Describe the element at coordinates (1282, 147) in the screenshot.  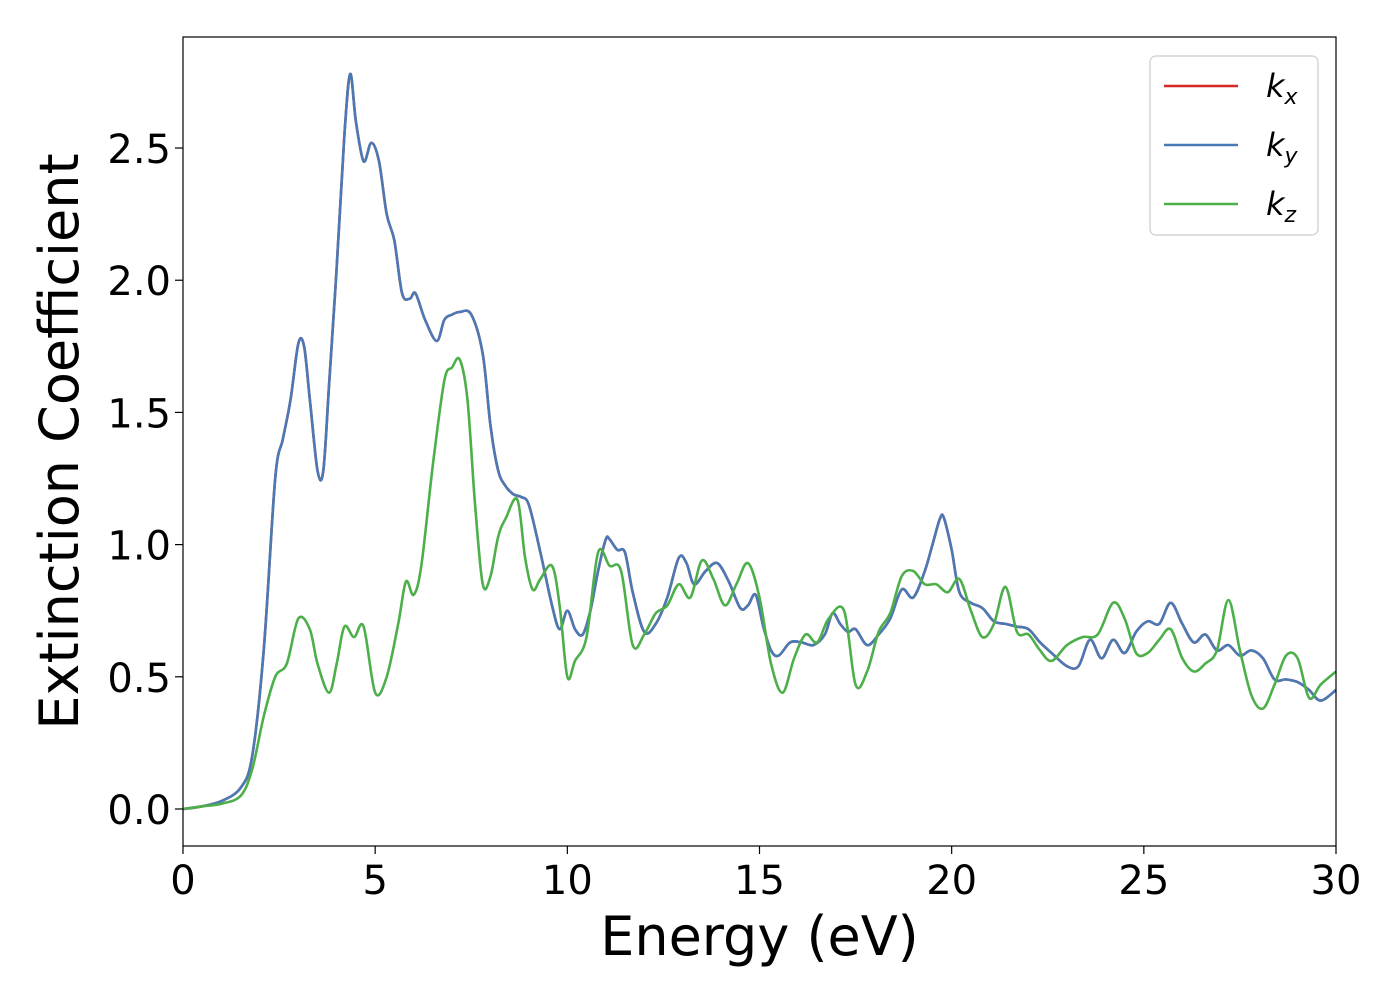
I see `legend-label-ky: ky` at that location.